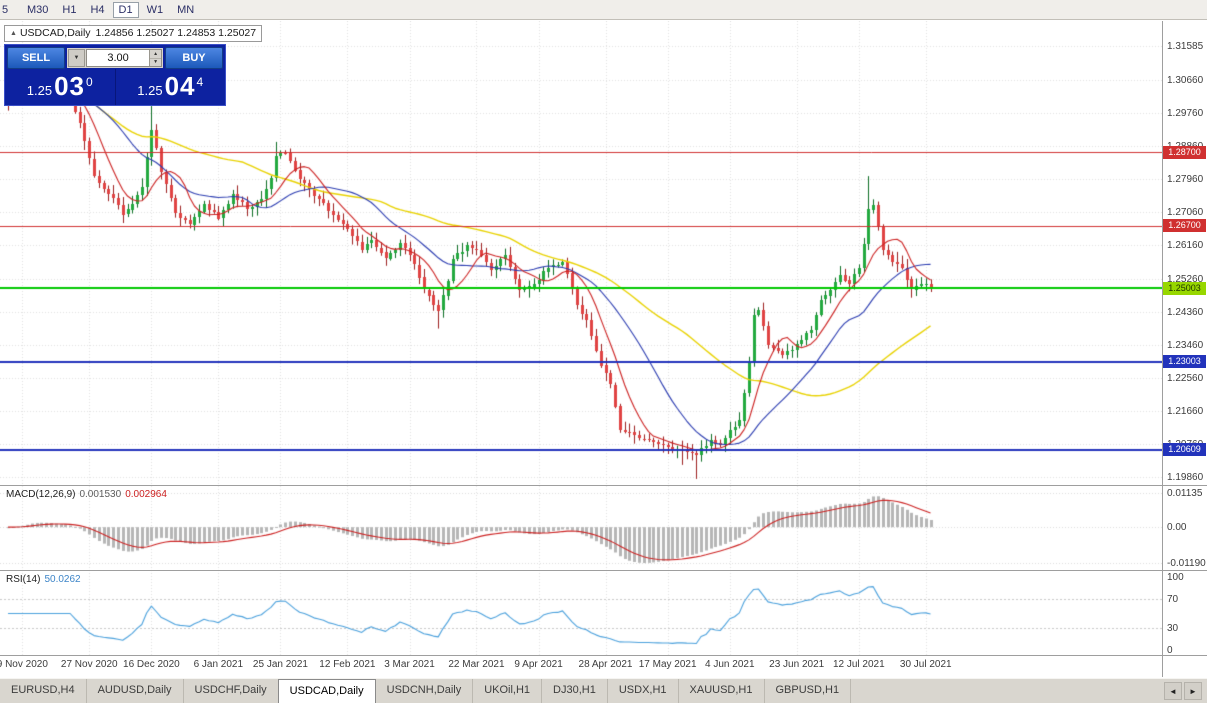 The image size is (1207, 703). What do you see at coordinates (1185, 180) in the screenshot?
I see `price-axis-label: 1.27960` at bounding box center [1185, 180].